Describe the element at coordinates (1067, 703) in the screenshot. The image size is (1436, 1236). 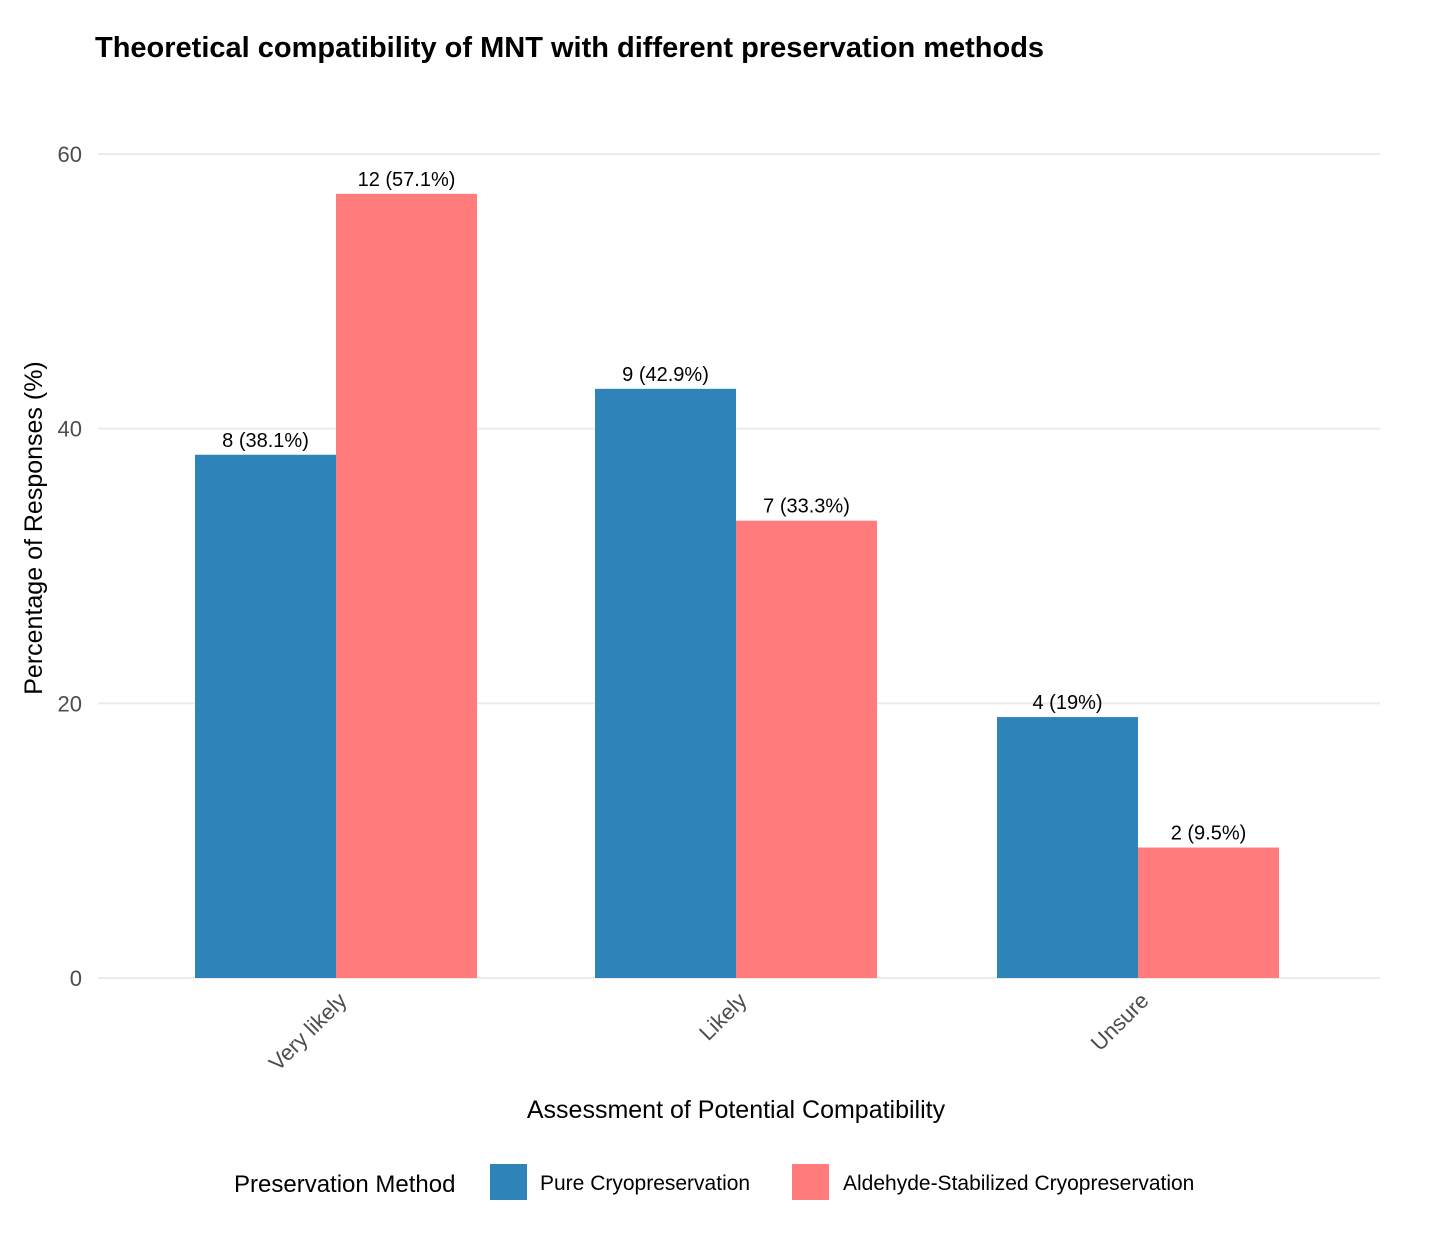
I see `data-label-unsure-series-1: 4 (19%)` at that location.